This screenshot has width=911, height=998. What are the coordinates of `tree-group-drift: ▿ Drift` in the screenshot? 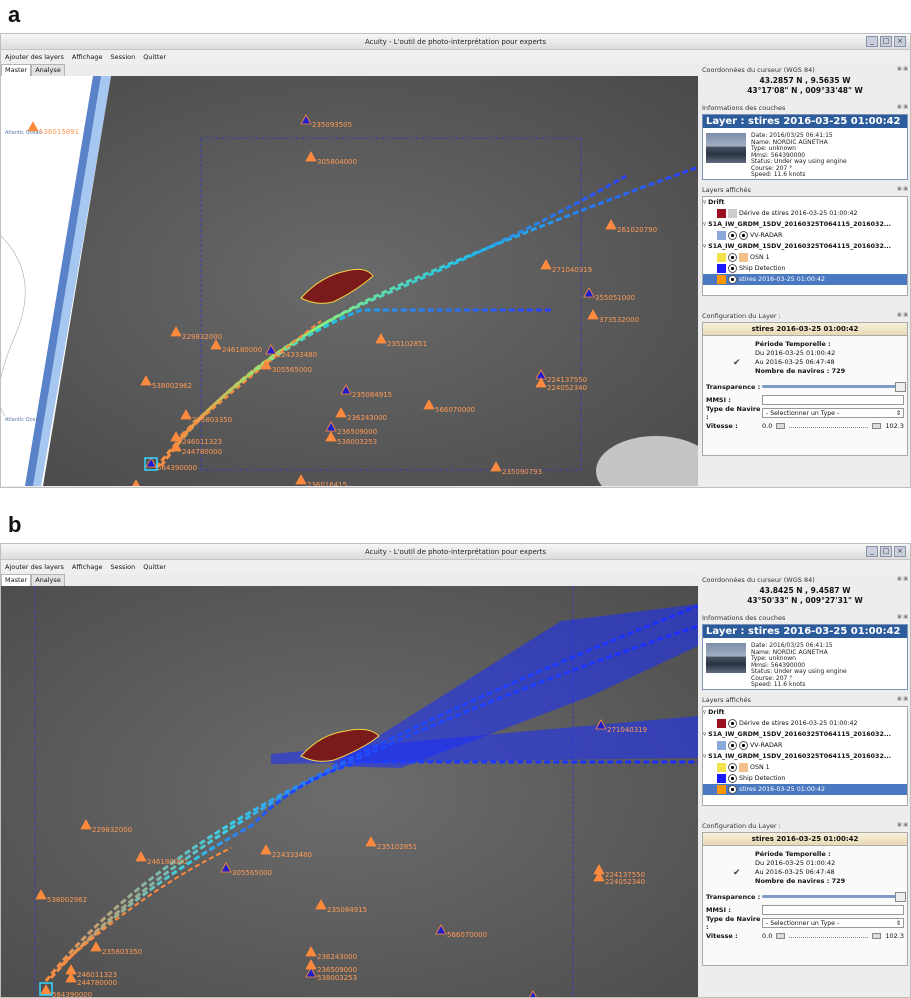 It's located at (714, 712).